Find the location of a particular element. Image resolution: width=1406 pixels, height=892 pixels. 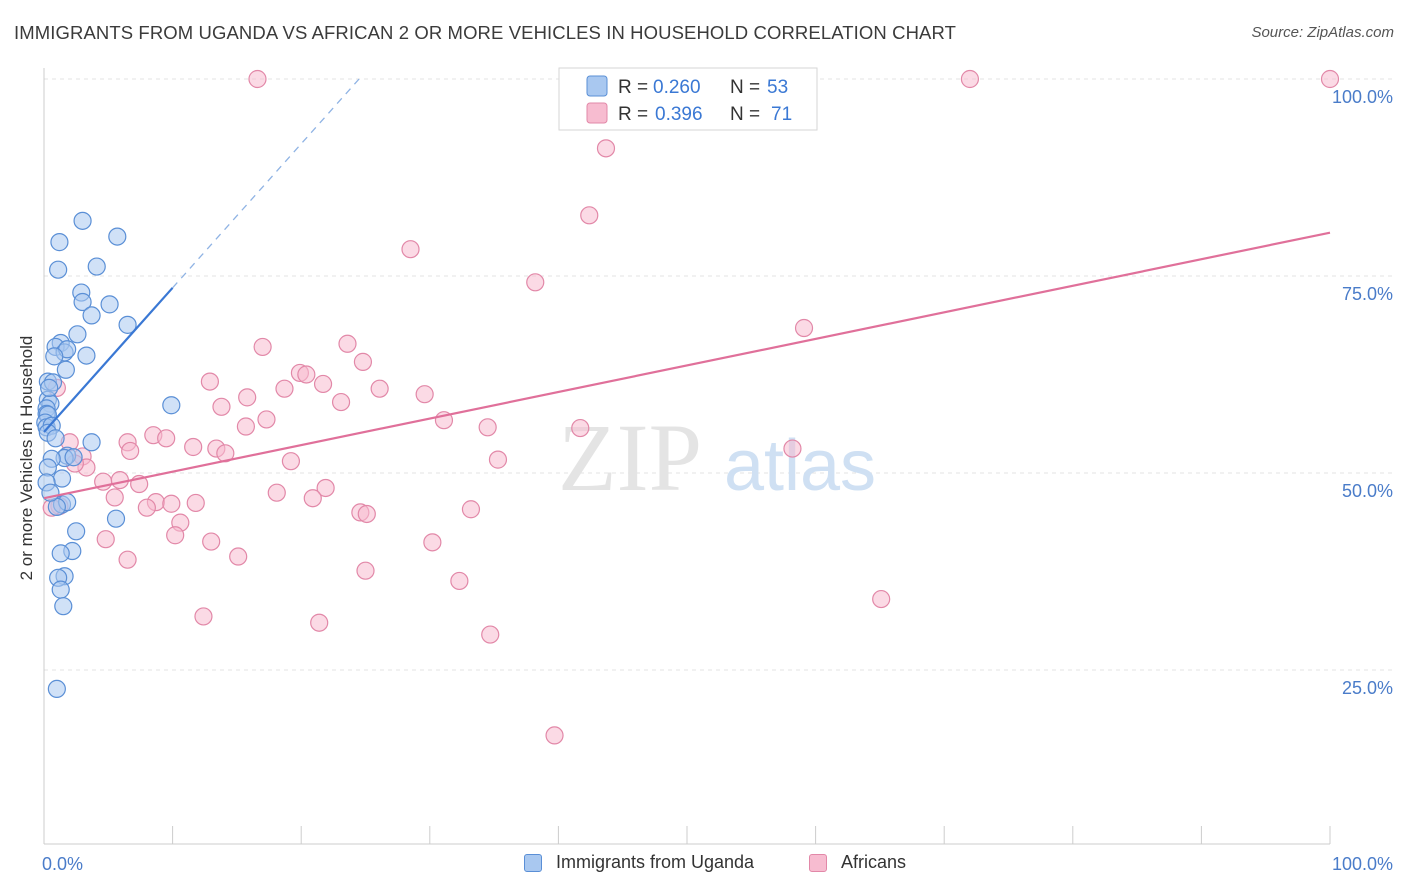

uganda-trendline is located at coordinates (108, 360).